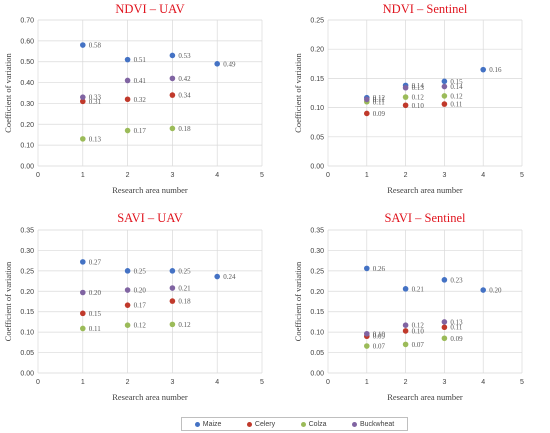  Describe the element at coordinates (140, 306) in the screenshot. I see `data-label-celery: 0.17` at that location.